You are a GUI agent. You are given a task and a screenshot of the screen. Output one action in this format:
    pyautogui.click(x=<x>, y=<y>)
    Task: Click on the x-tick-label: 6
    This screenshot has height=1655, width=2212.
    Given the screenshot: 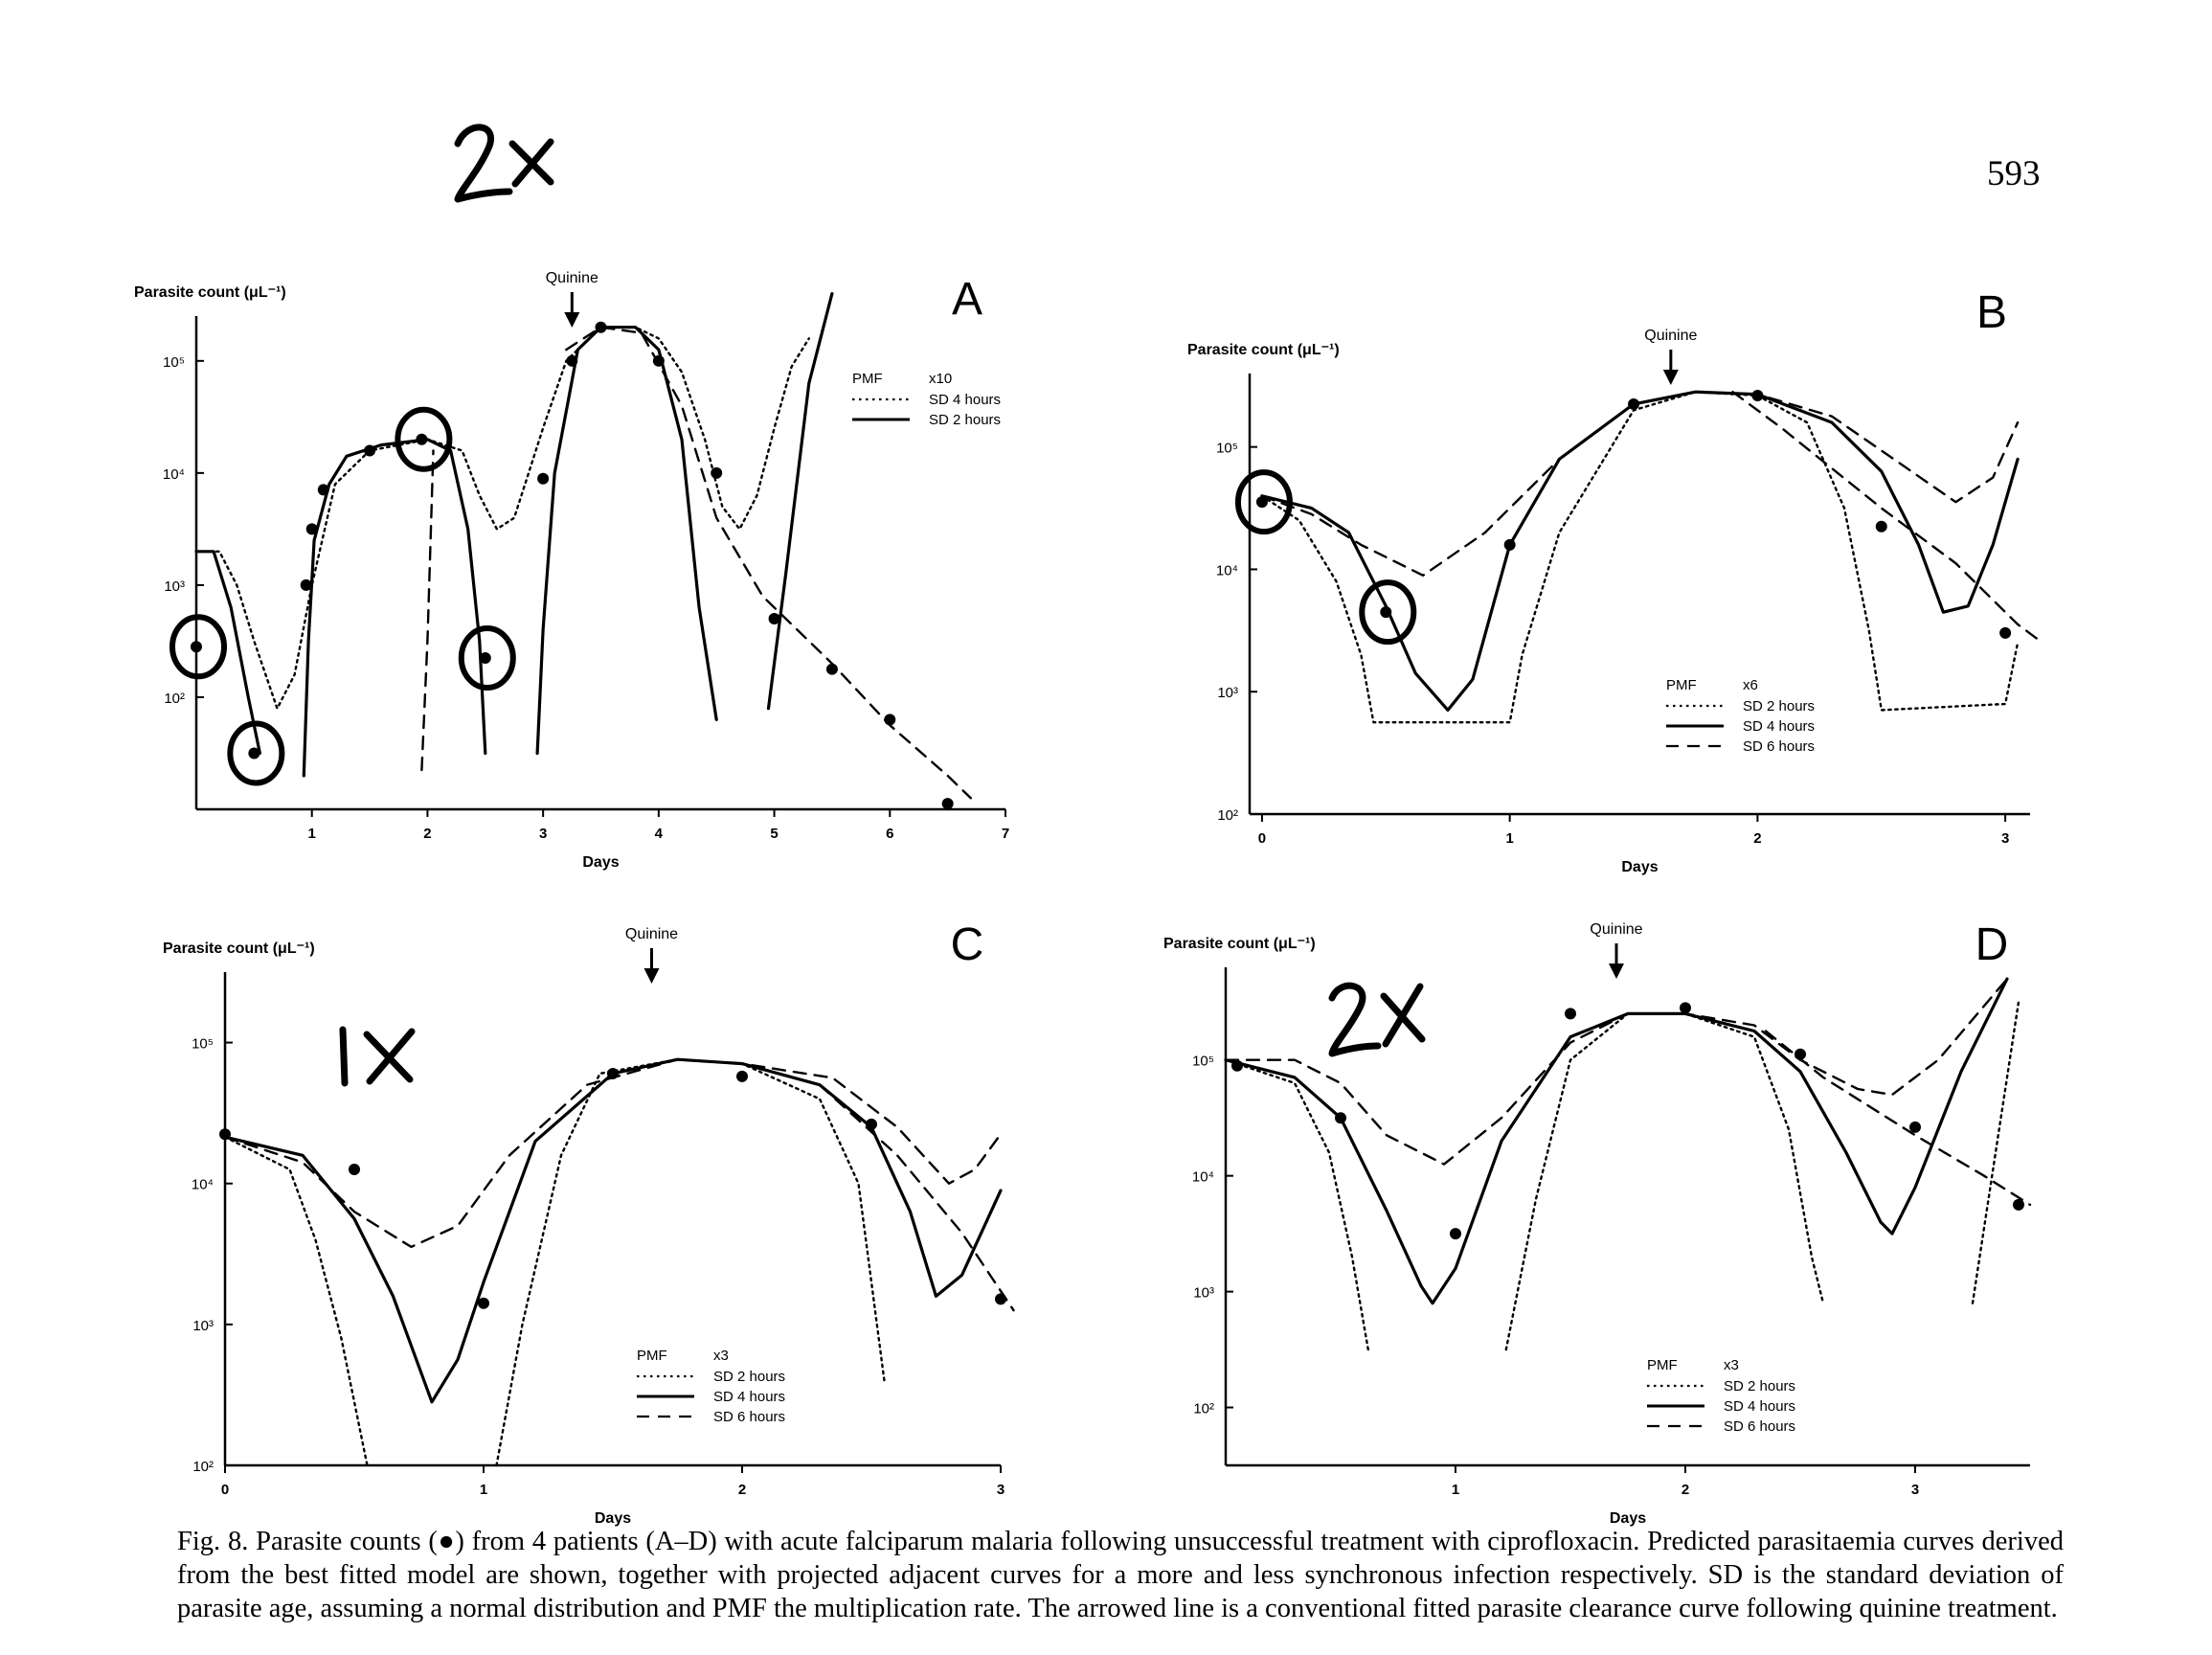 What is the action you would take?
    pyautogui.click(x=889, y=834)
    